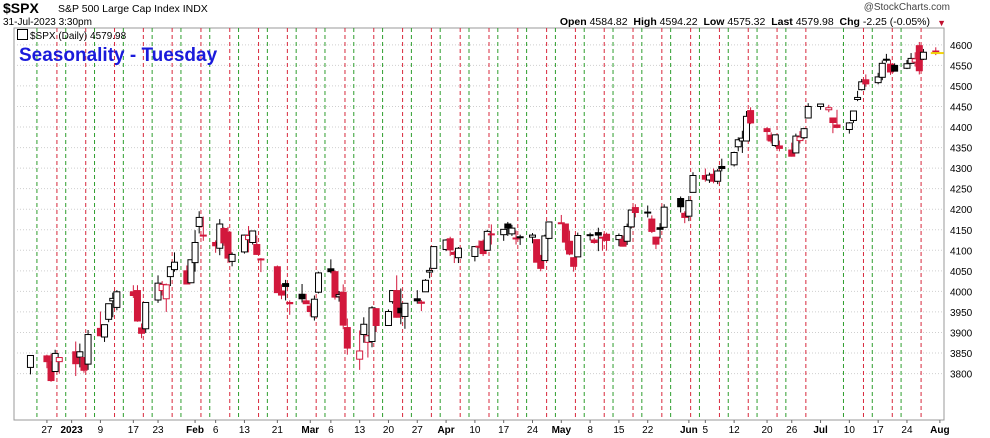  What do you see at coordinates (445, 430) in the screenshot?
I see `x-tick-label: Apr` at bounding box center [445, 430].